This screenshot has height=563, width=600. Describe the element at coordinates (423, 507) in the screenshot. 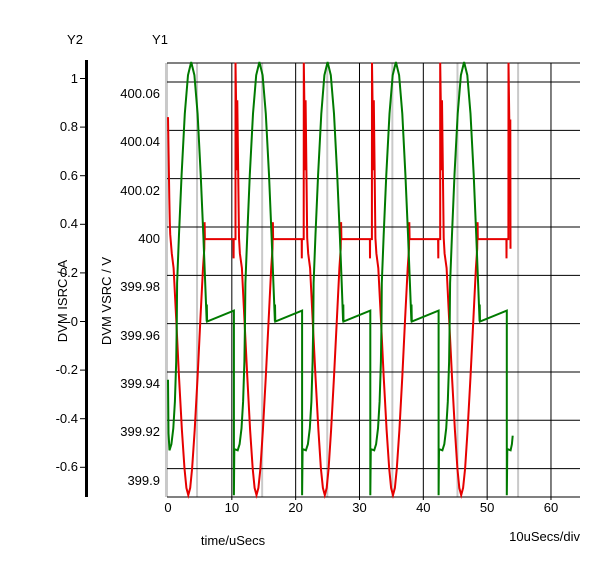

I see `x-tick-label: 40` at that location.